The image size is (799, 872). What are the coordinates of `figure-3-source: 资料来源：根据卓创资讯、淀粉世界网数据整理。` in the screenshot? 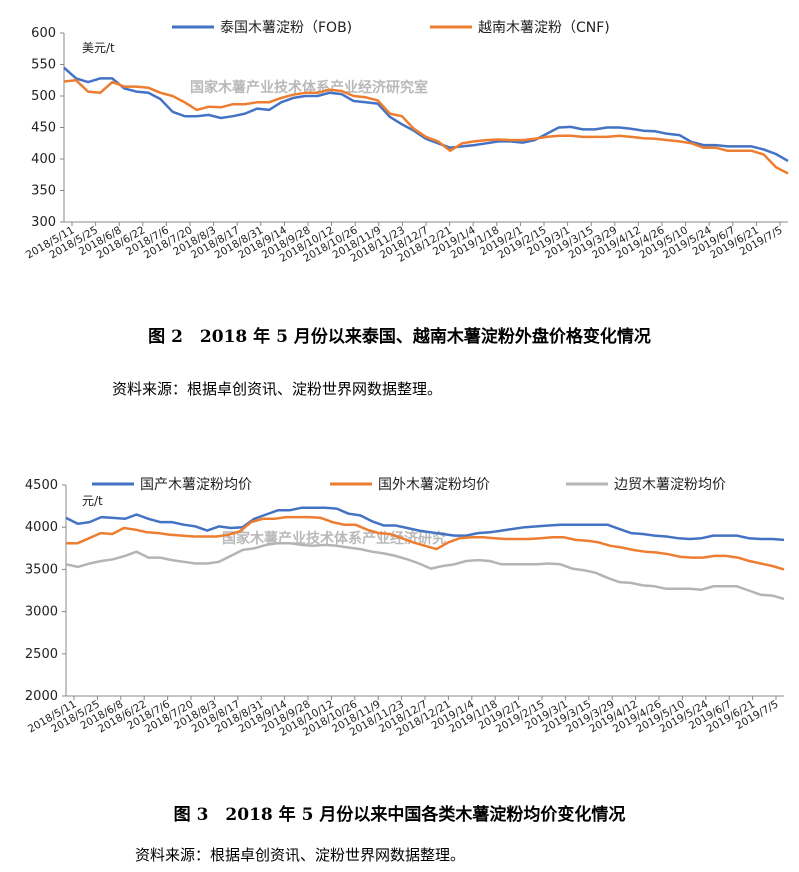 It's located at (300, 855).